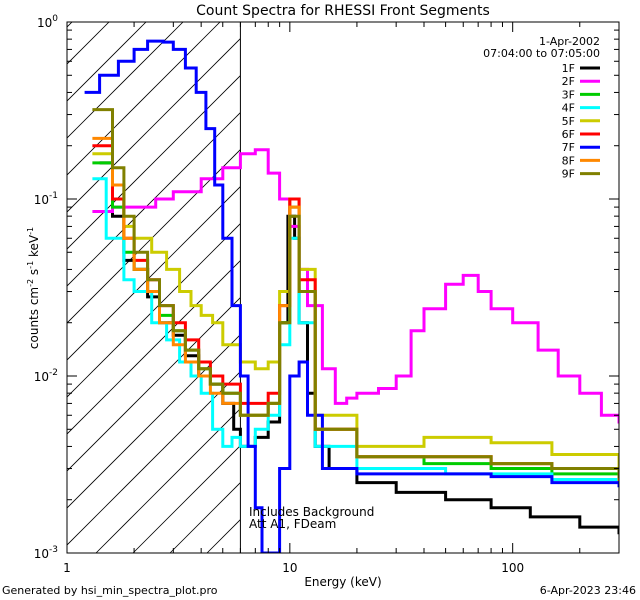 This screenshot has height=600, width=640. I want to click on legend-label-6F: 6F, so click(568, 134).